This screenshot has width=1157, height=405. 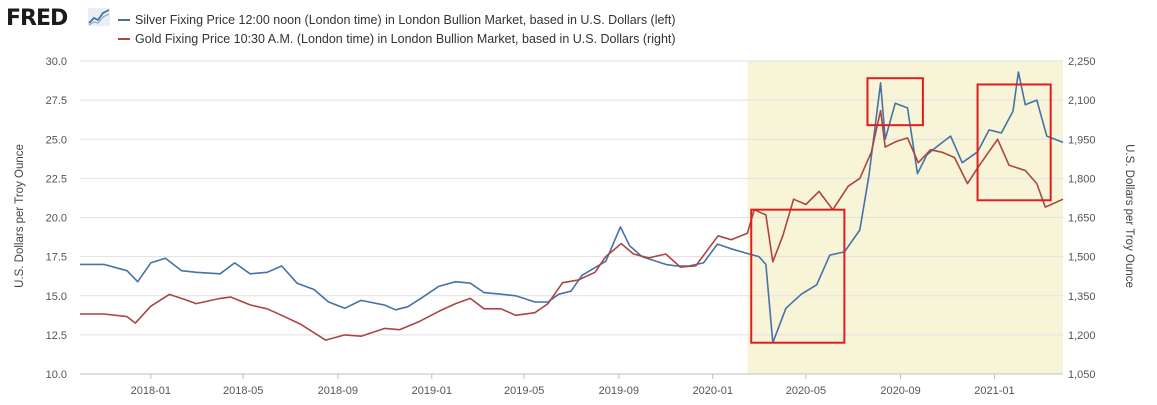 I want to click on y-tick-label-left: 20.0, so click(x=56, y=219).